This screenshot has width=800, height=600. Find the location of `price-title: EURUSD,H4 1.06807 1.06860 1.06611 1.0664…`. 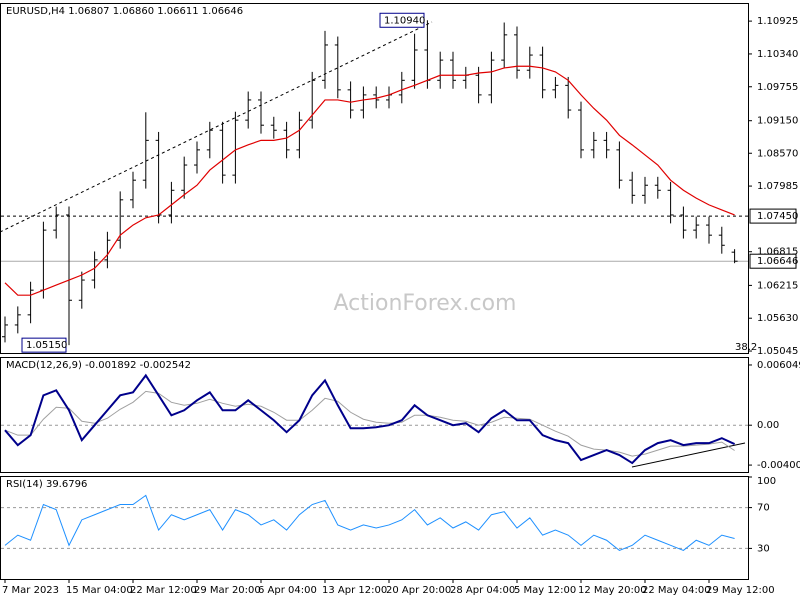

price-title: EURUSD,H4 1.06807 1.06860 1.06611 1.0664… is located at coordinates (124, 11).